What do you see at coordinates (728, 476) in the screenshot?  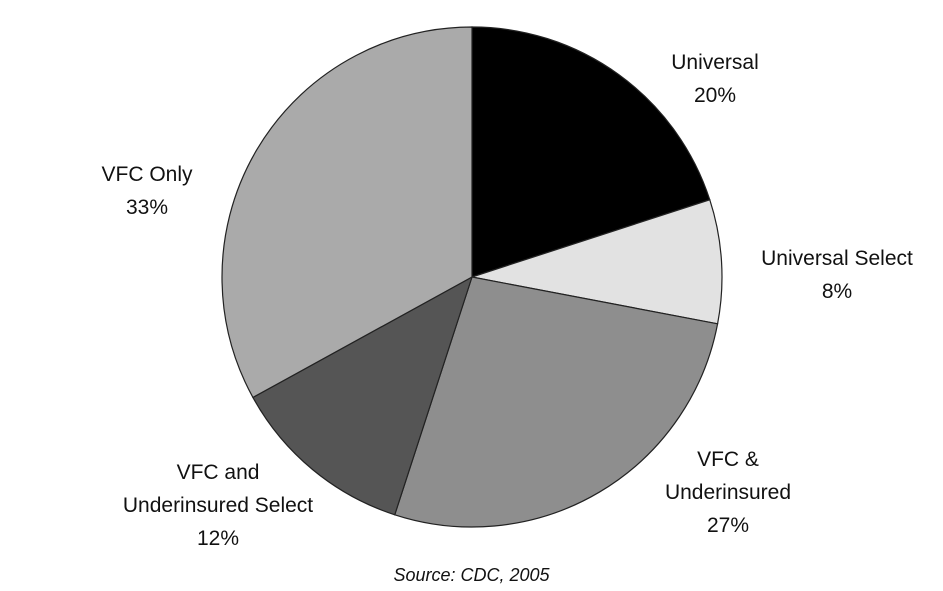 I see `category-label: VFC & Underinsured` at bounding box center [728, 476].